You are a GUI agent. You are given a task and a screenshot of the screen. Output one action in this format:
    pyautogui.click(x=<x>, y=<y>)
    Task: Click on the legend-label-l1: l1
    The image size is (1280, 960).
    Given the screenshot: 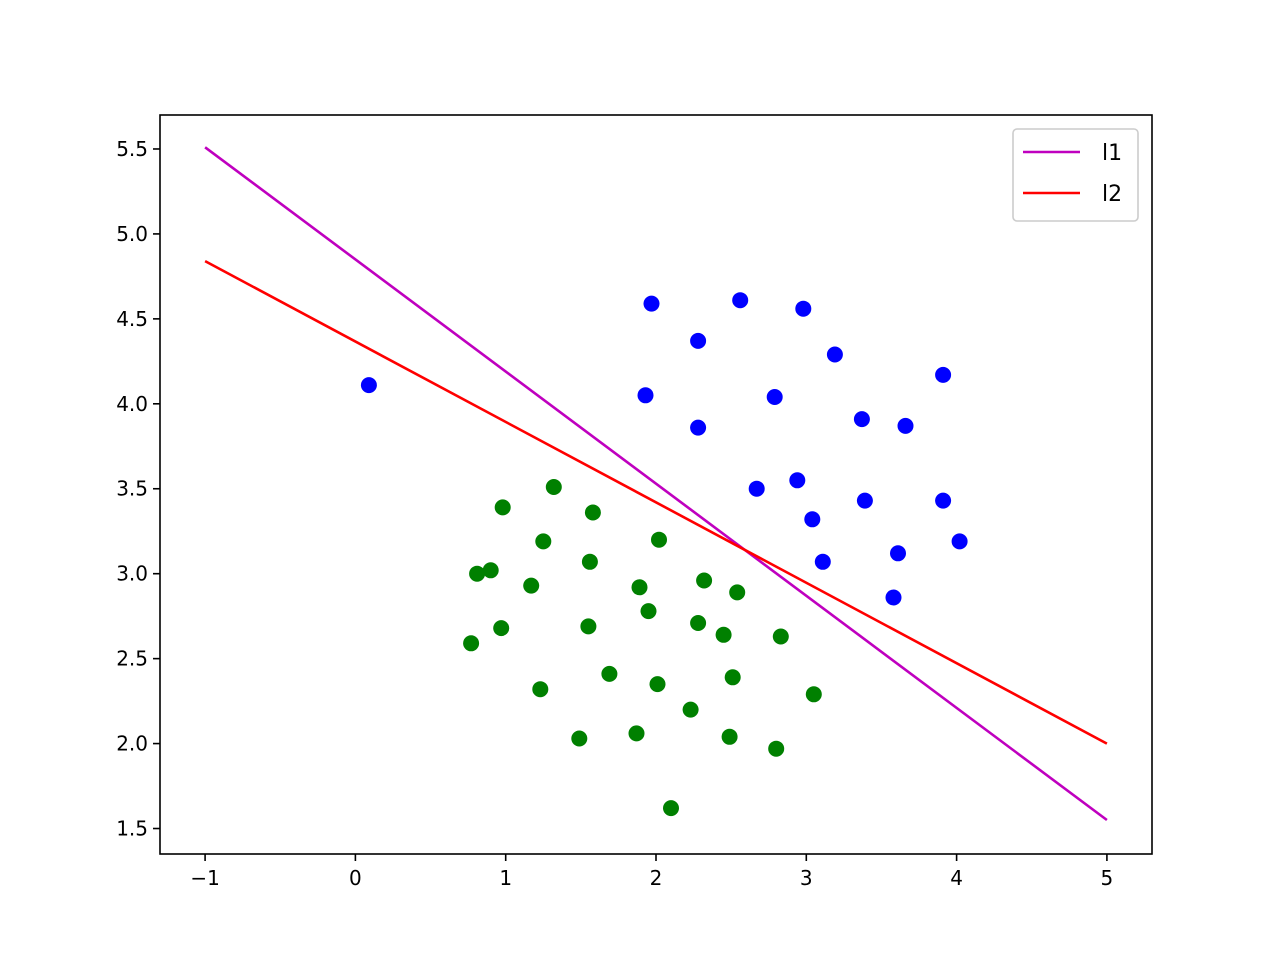 What is the action you would take?
    pyautogui.click(x=1112, y=153)
    